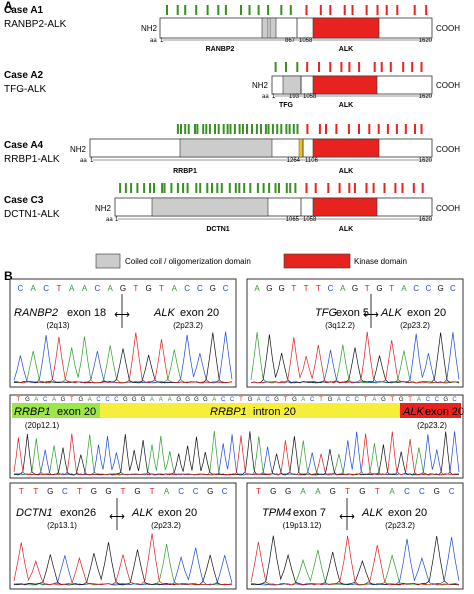 The width and height of the screenshot is (474, 594). Describe the element at coordinates (364, 188) in the screenshot. I see `case-c3-red-marks` at that location.